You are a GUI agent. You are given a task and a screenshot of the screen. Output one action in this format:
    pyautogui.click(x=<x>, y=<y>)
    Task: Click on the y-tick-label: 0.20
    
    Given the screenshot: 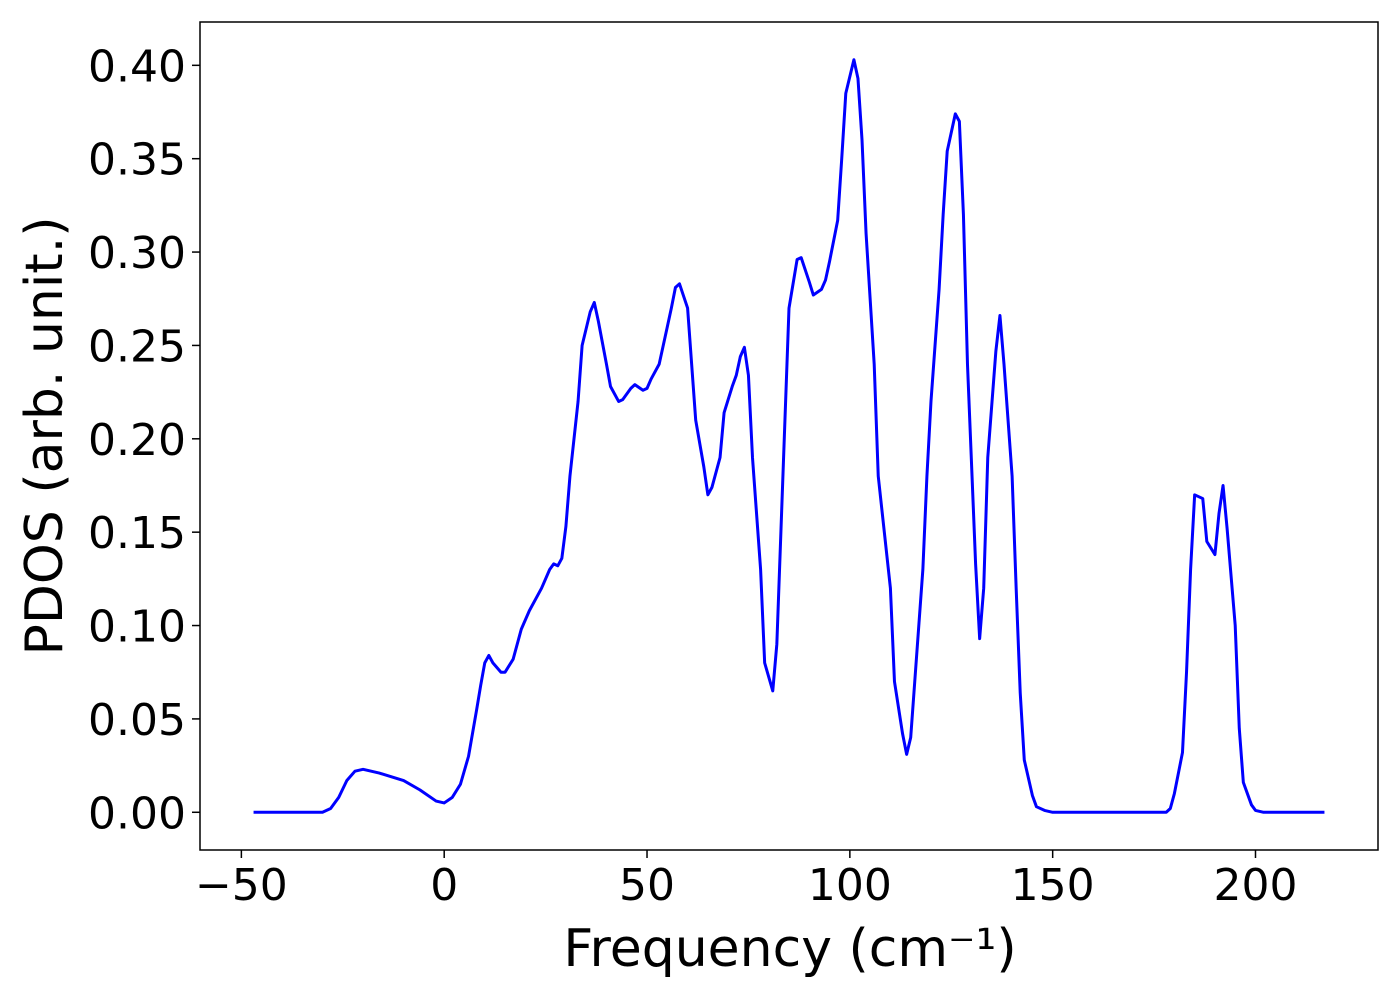 What is the action you would take?
    pyautogui.click(x=137, y=440)
    